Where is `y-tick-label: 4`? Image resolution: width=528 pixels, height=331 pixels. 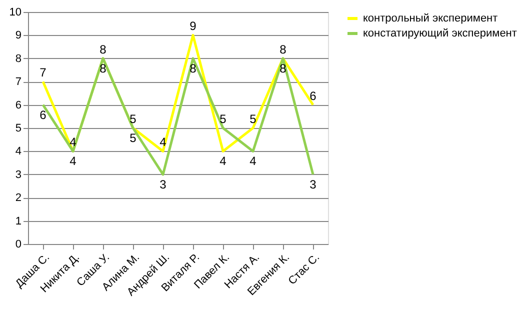 y-tick-label: 4 is located at coordinates (18, 152).